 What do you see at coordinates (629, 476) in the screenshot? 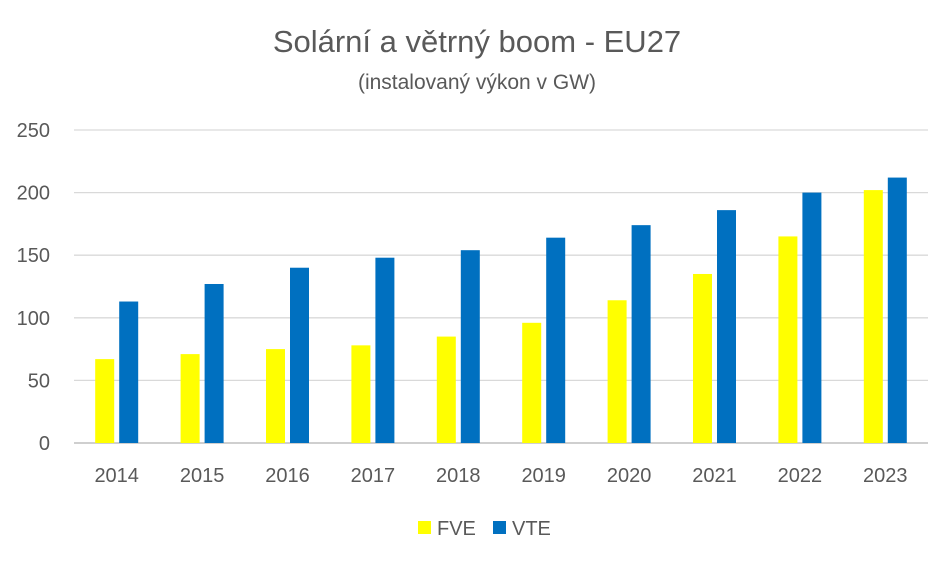
I see `x-tick-label: 2020` at bounding box center [629, 476].